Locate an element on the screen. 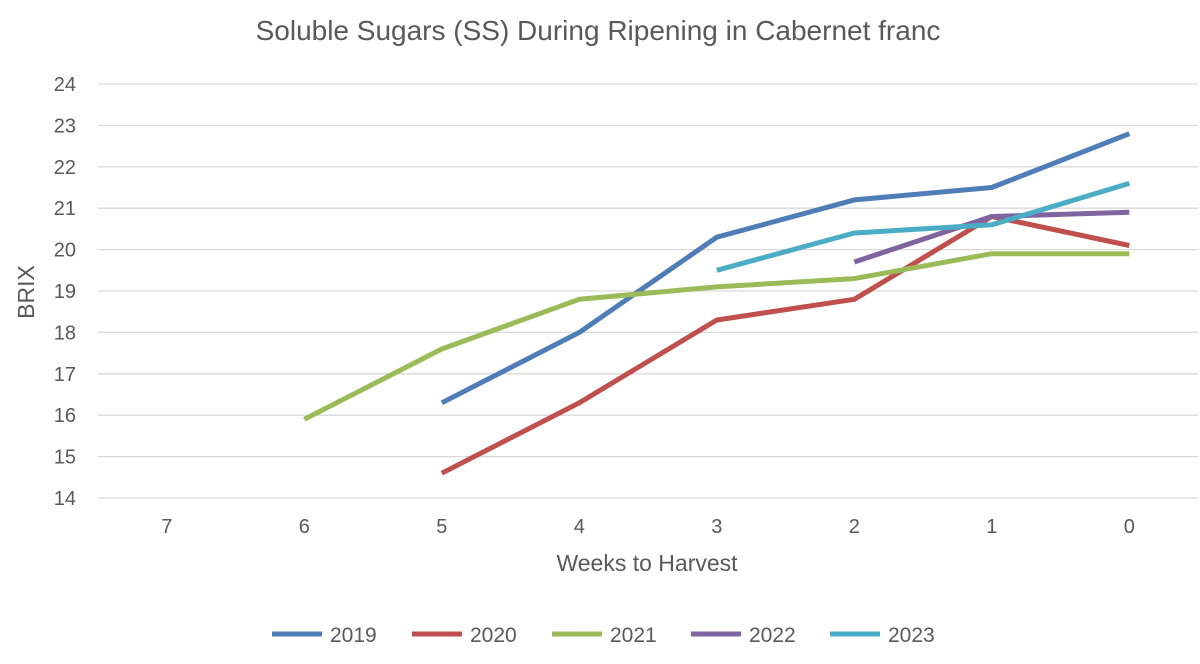  x-tick-label: 0 is located at coordinates (1129, 527).